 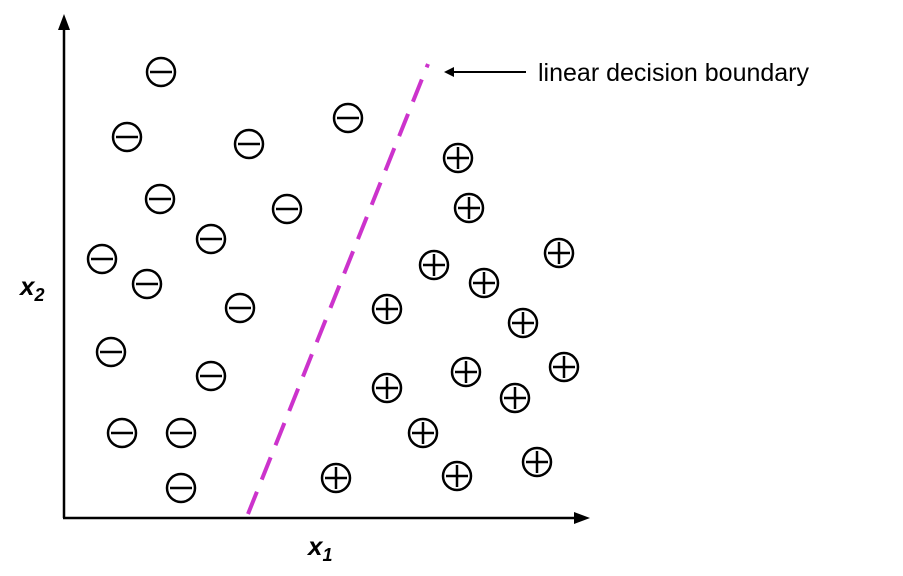 I want to click on x-axis-label: x1, so click(x=319, y=548).